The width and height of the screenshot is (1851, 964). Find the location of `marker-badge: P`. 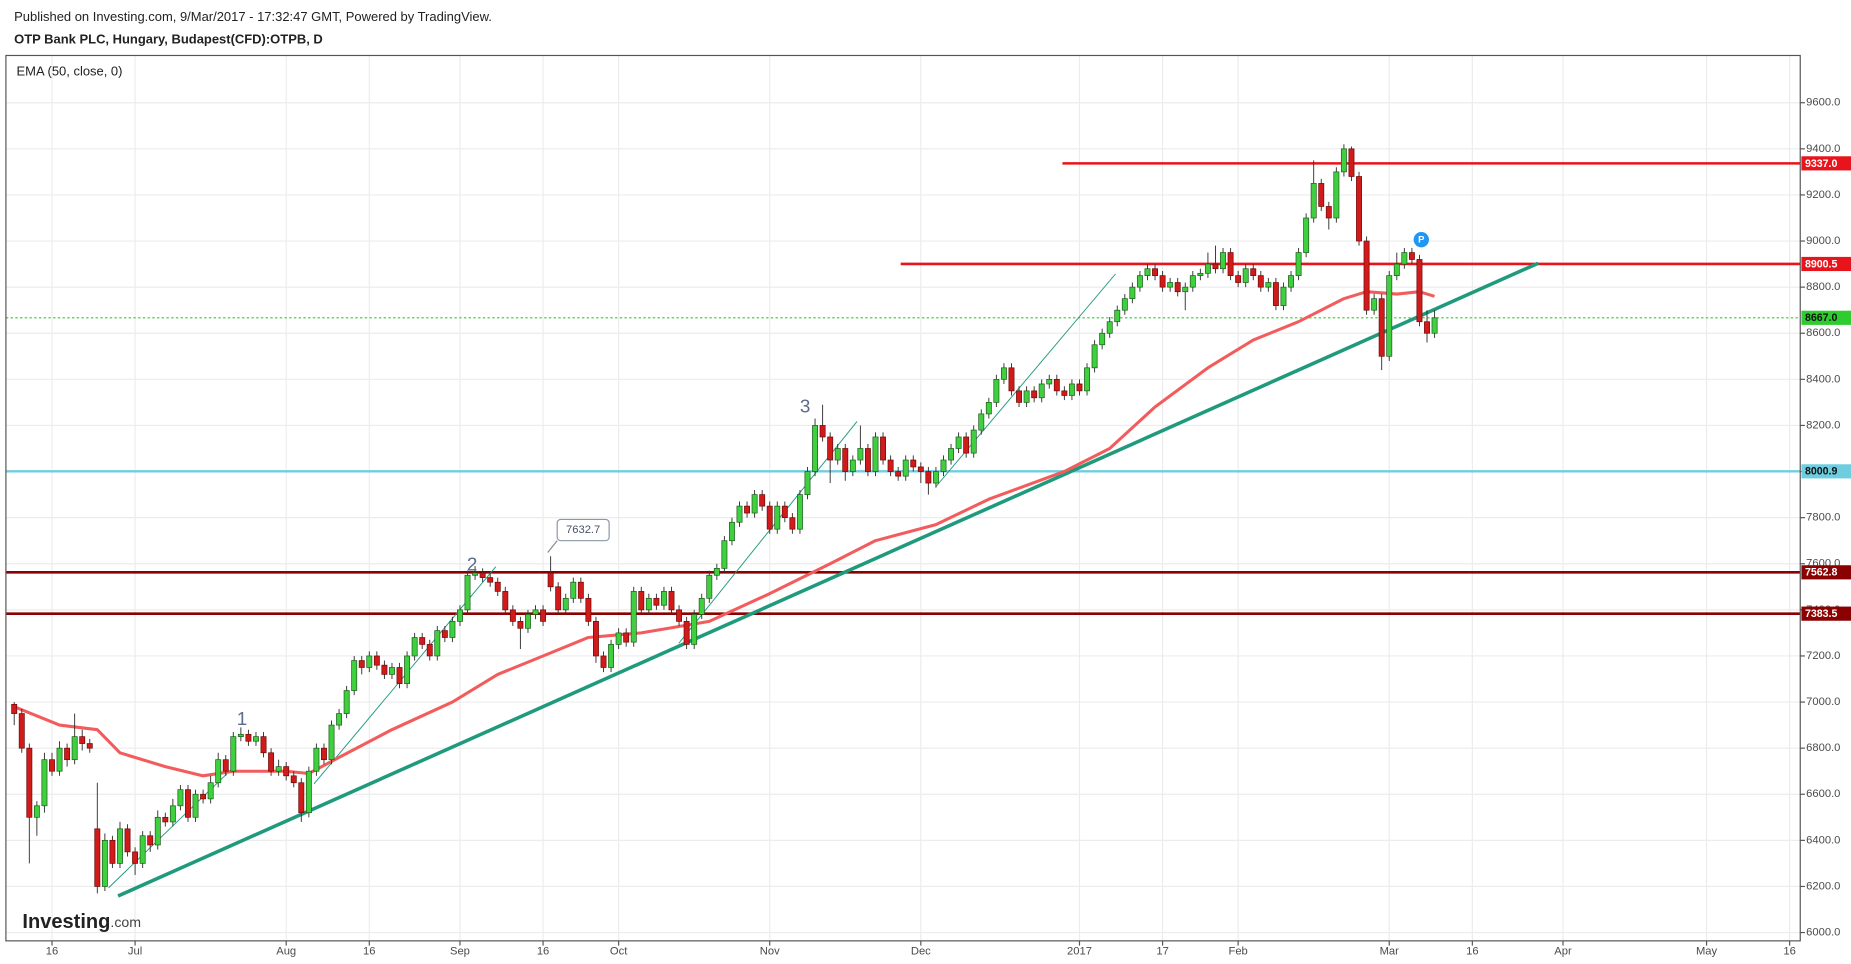

marker-badge: P is located at coordinates (1421, 239).